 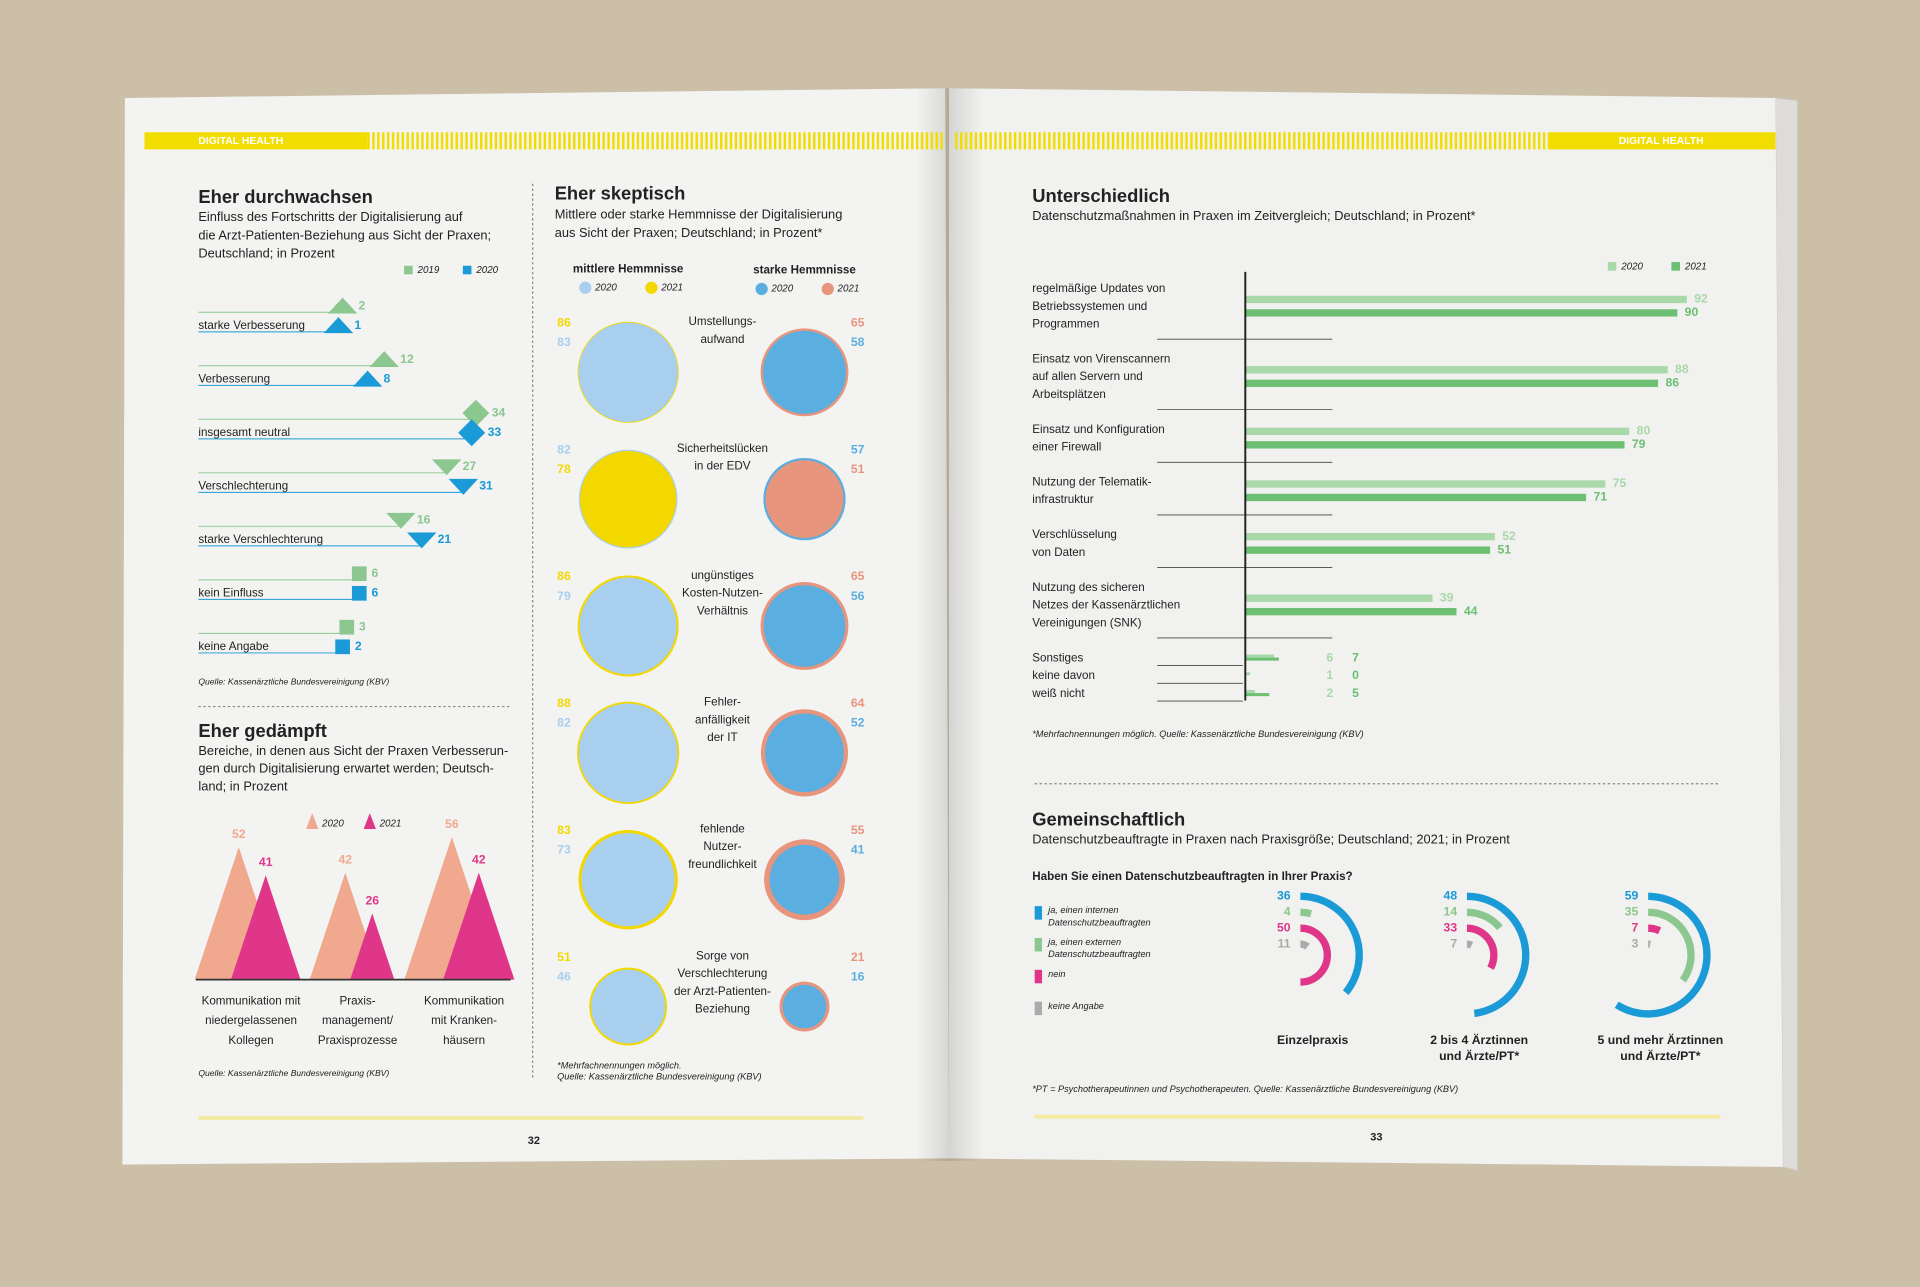 What do you see at coordinates (1355, 693) in the screenshot?
I see `value-label: 5` at bounding box center [1355, 693].